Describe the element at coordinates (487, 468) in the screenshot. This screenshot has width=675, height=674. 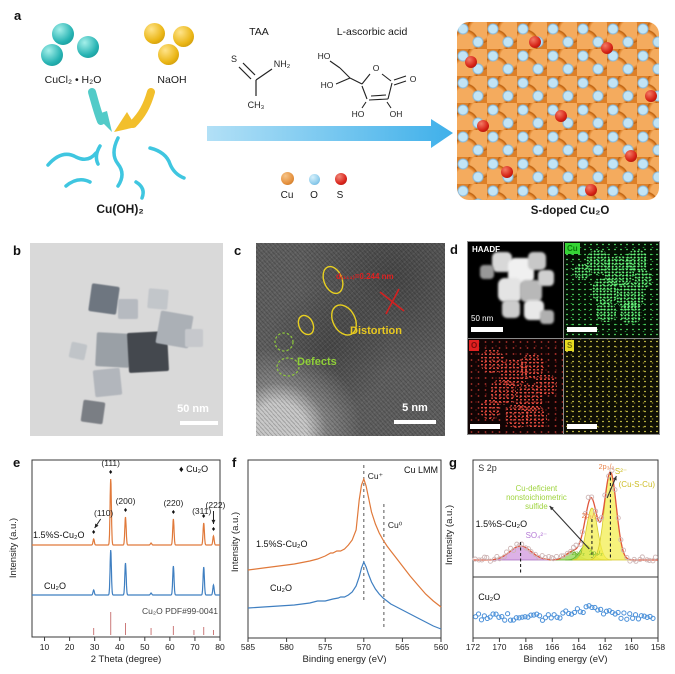
I see `annotation: S 2p` at that location.